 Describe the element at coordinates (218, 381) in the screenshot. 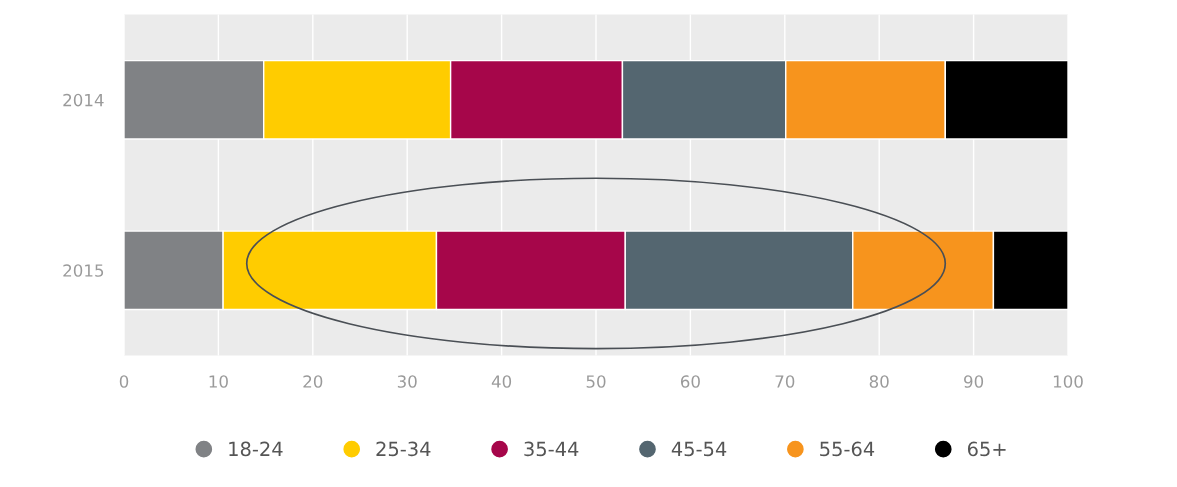

I see `x-tick-label: 10` at that location.